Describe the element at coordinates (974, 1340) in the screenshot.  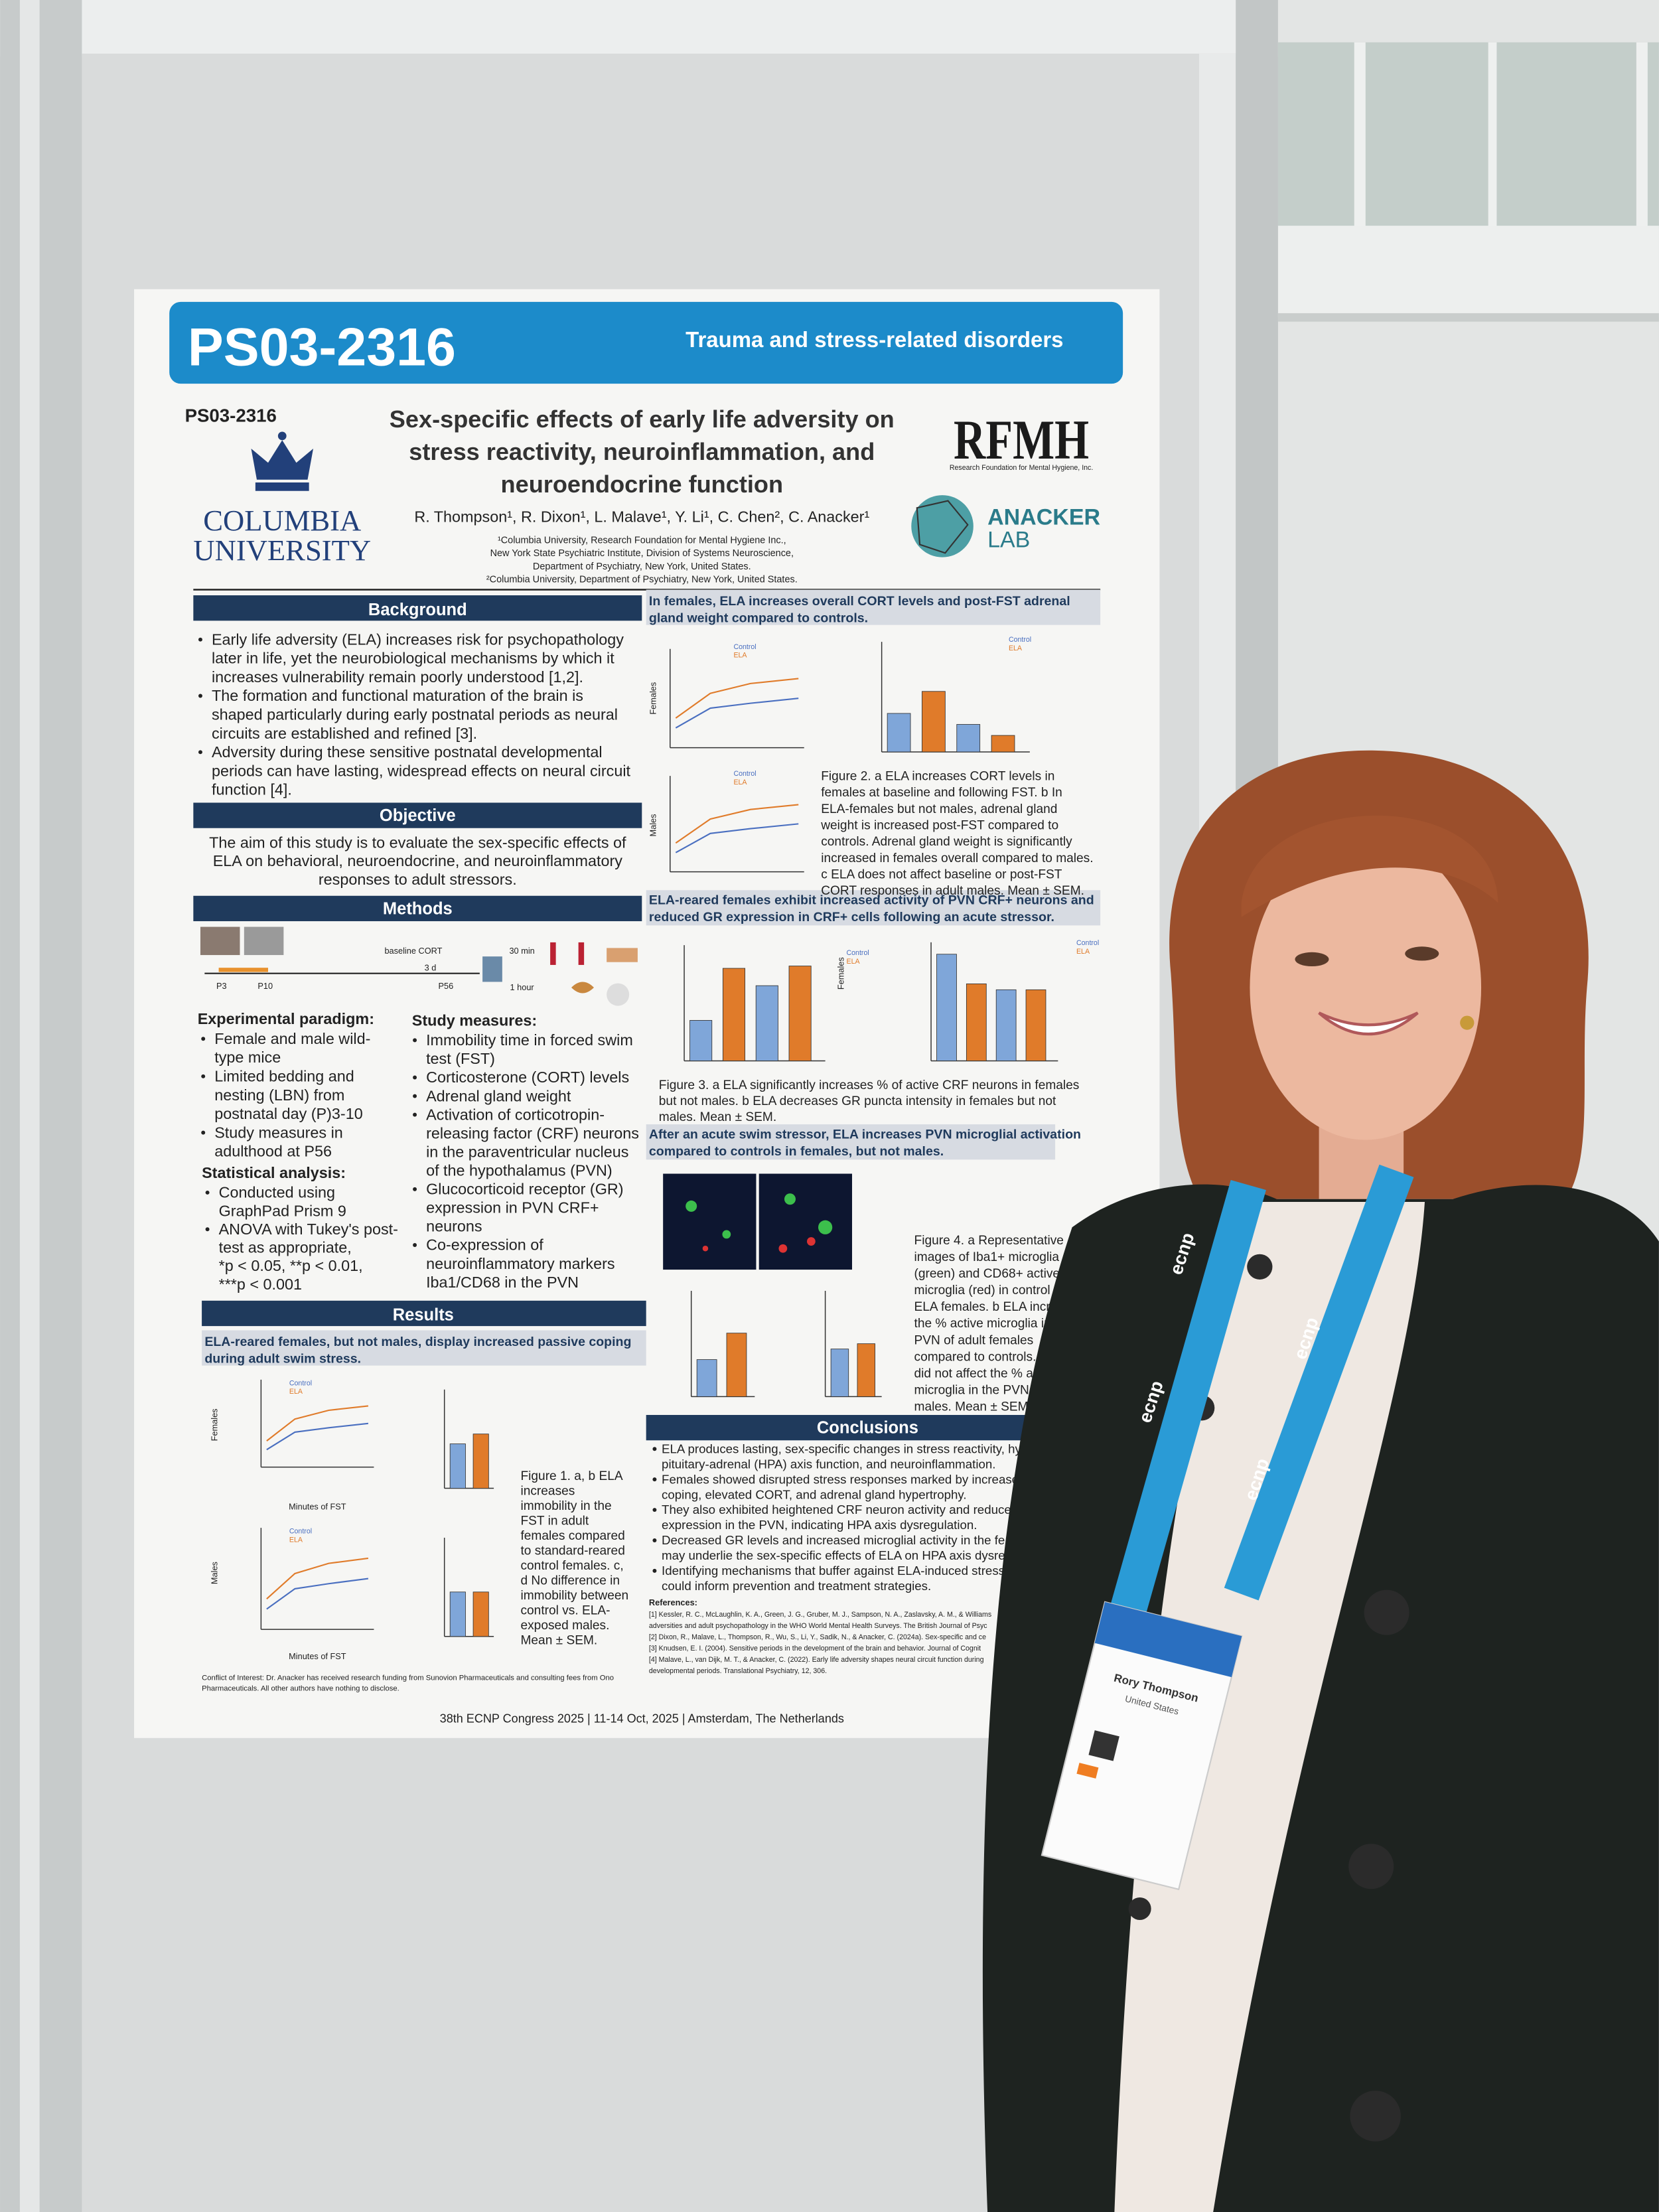
I see `figure-caption: PVN of adult females` at that location.